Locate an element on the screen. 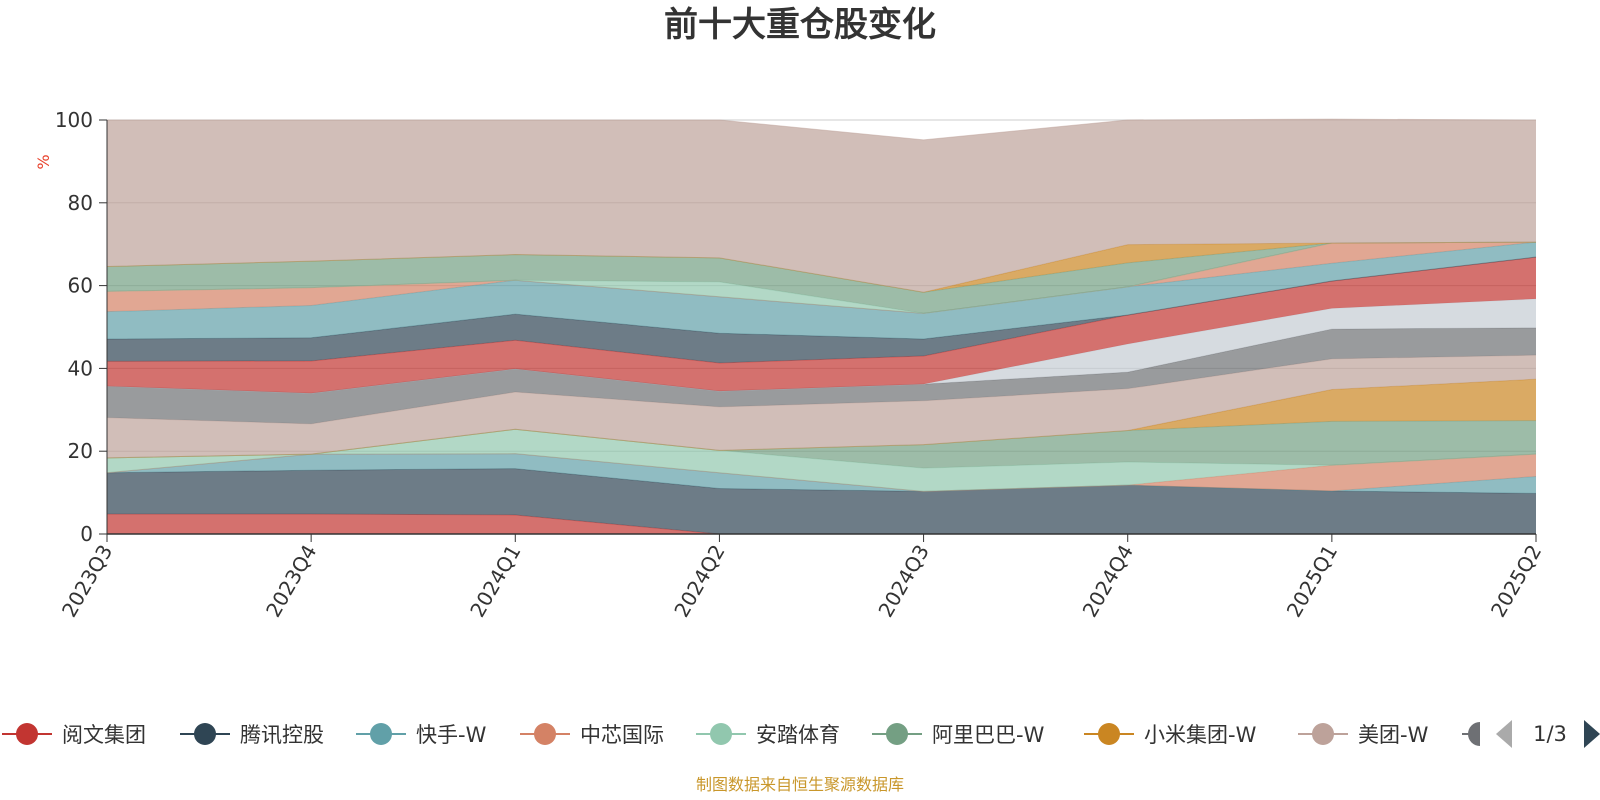  legend-label: 中芯国际 is located at coordinates (622, 735).